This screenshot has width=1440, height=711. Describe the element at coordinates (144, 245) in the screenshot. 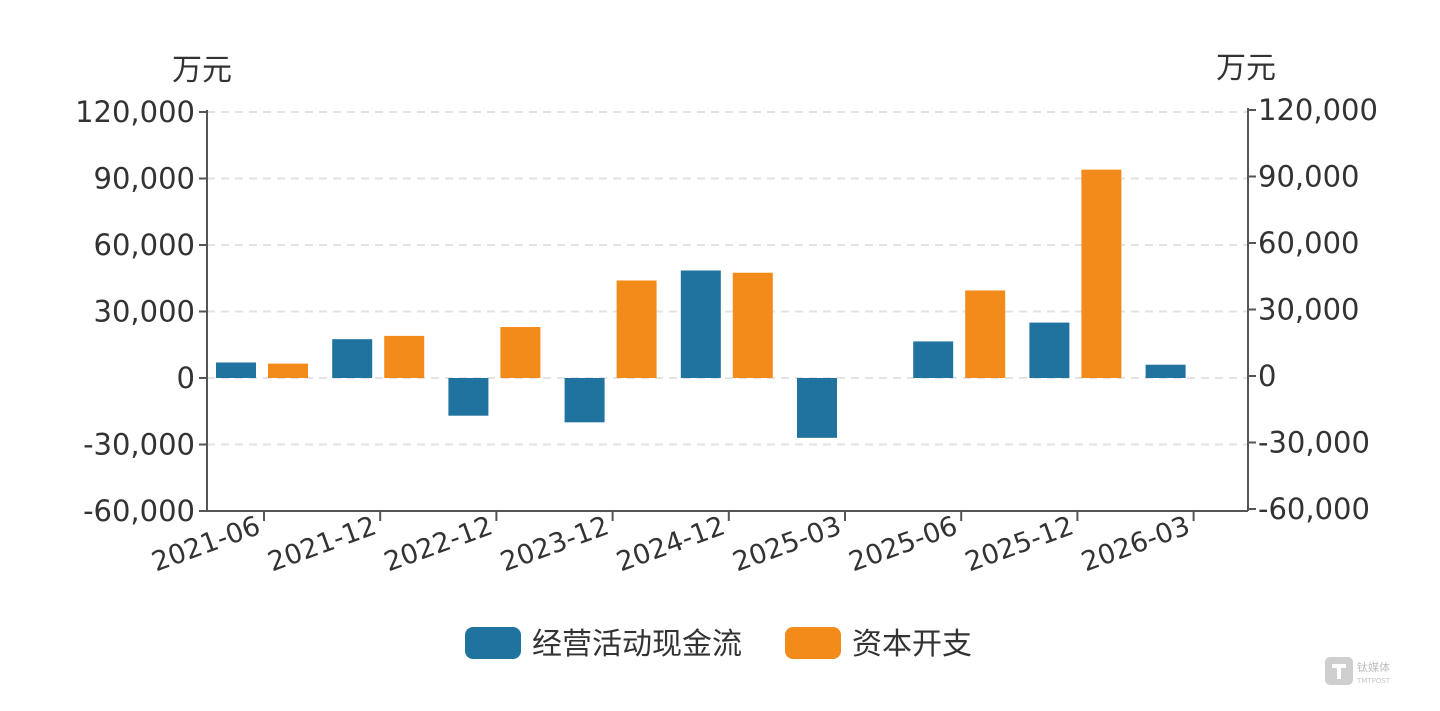

I see `left-tick-label: 60,000` at that location.